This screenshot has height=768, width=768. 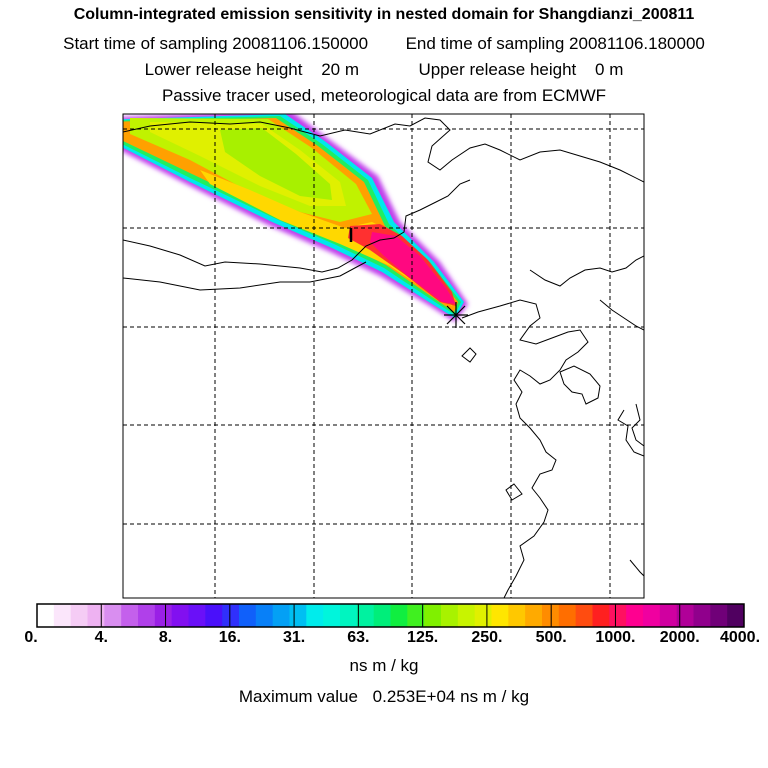 What do you see at coordinates (229, 637) in the screenshot?
I see `colorbar-tick-label: 16.` at bounding box center [229, 637].